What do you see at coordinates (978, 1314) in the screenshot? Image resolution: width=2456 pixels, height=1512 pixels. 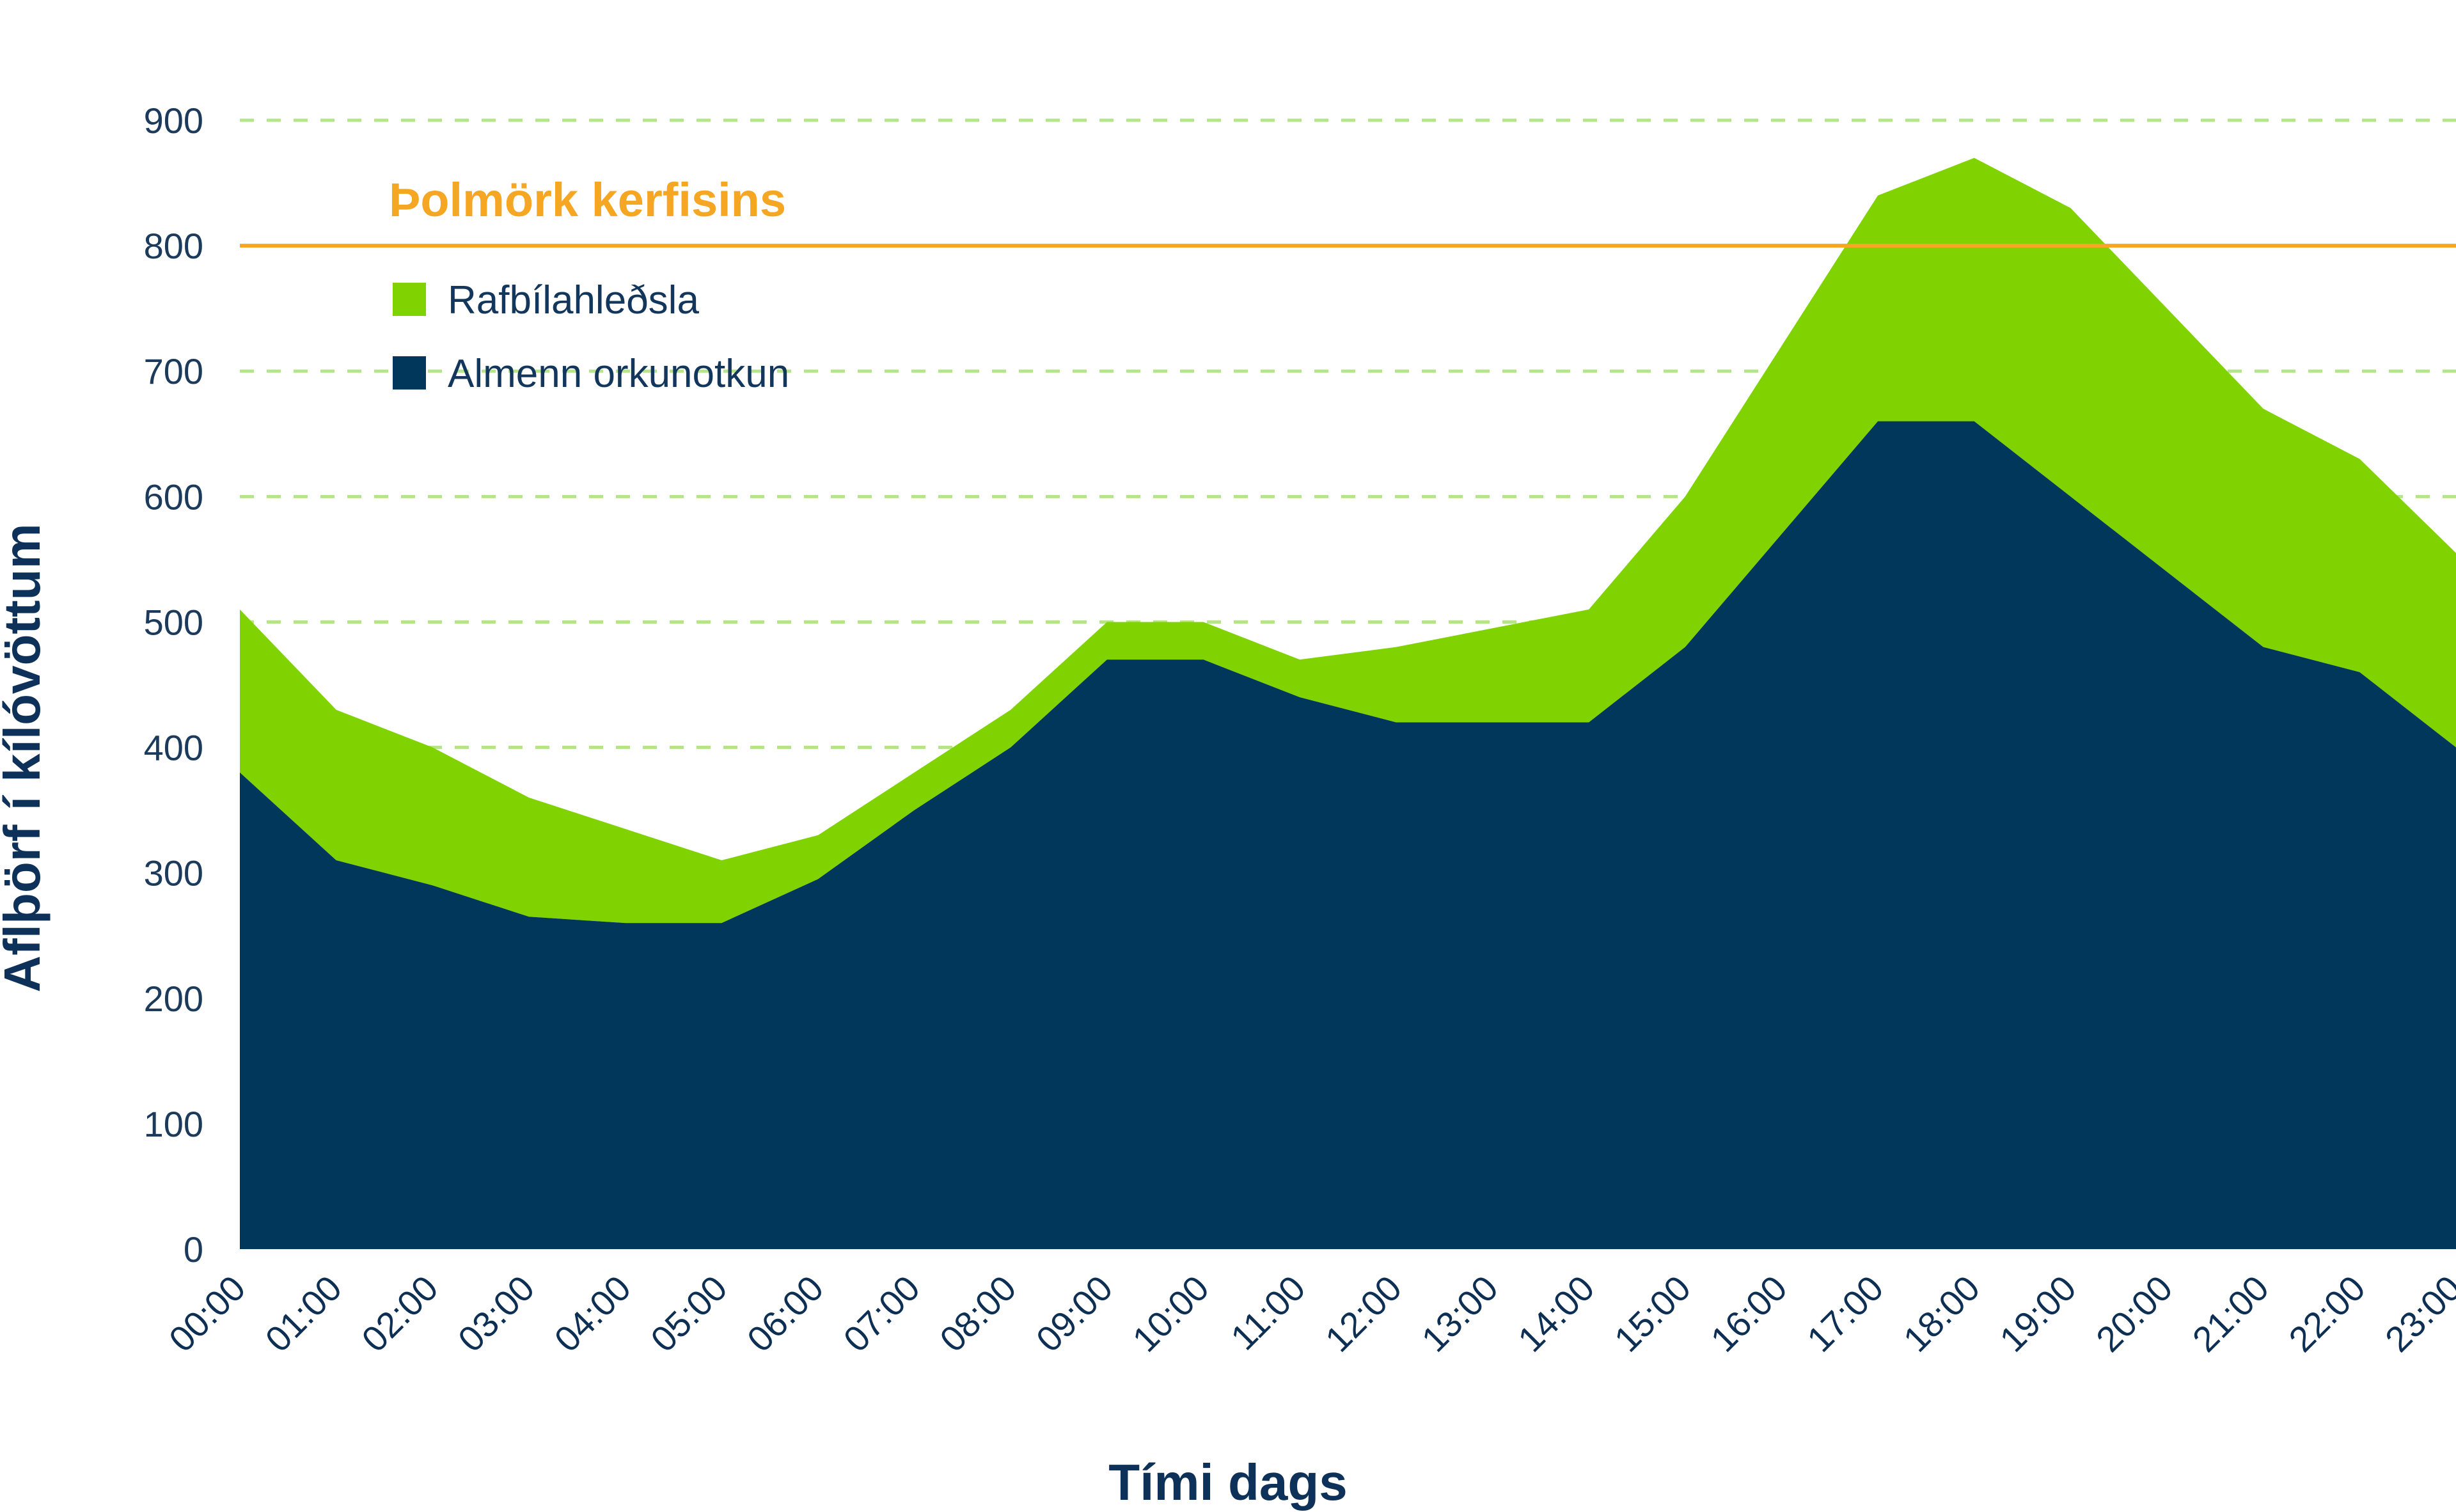 I see `x-tick-label: 08:00` at bounding box center [978, 1314].